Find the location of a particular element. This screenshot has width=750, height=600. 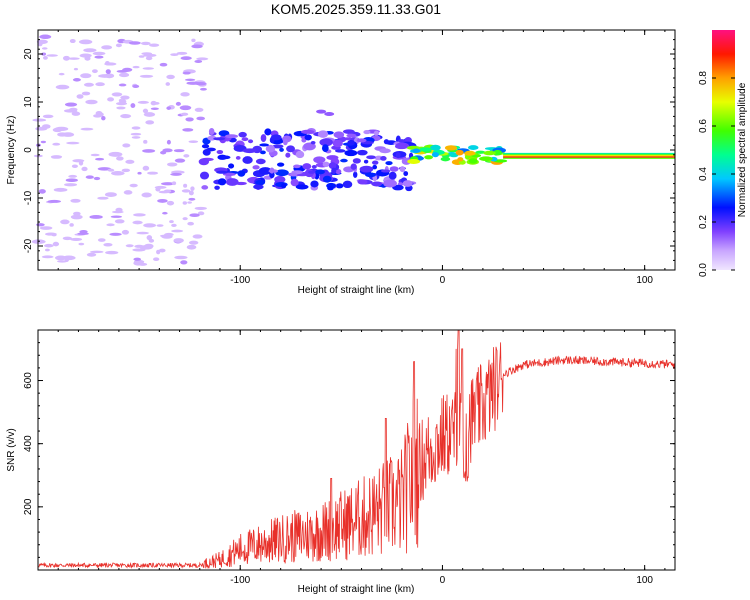

y-tick-label: 400 is located at coordinates (28, 443).